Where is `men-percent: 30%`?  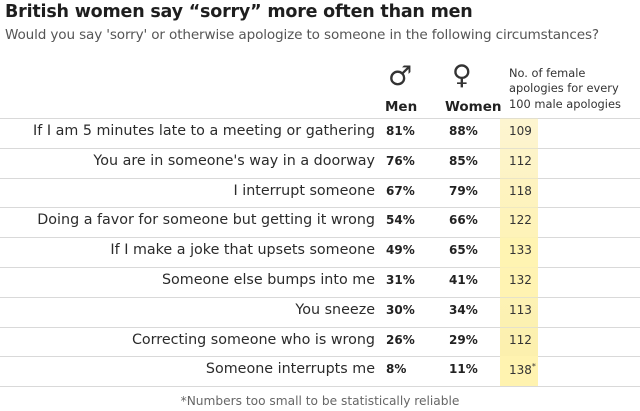 men-percent: 30% is located at coordinates (400, 310).